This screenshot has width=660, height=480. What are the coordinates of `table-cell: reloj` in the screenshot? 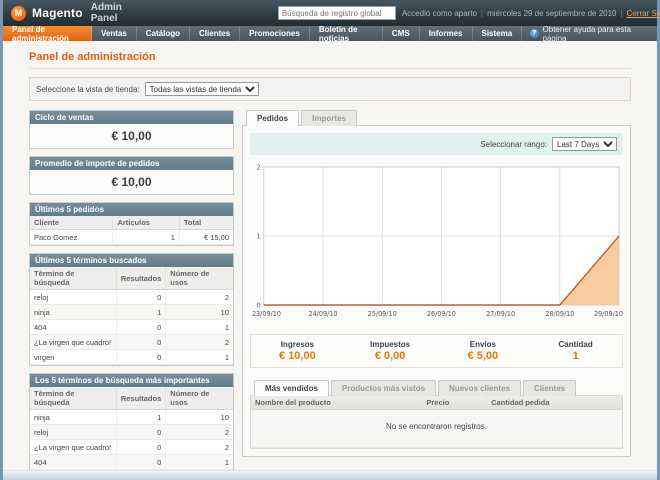 It's located at (73, 432).